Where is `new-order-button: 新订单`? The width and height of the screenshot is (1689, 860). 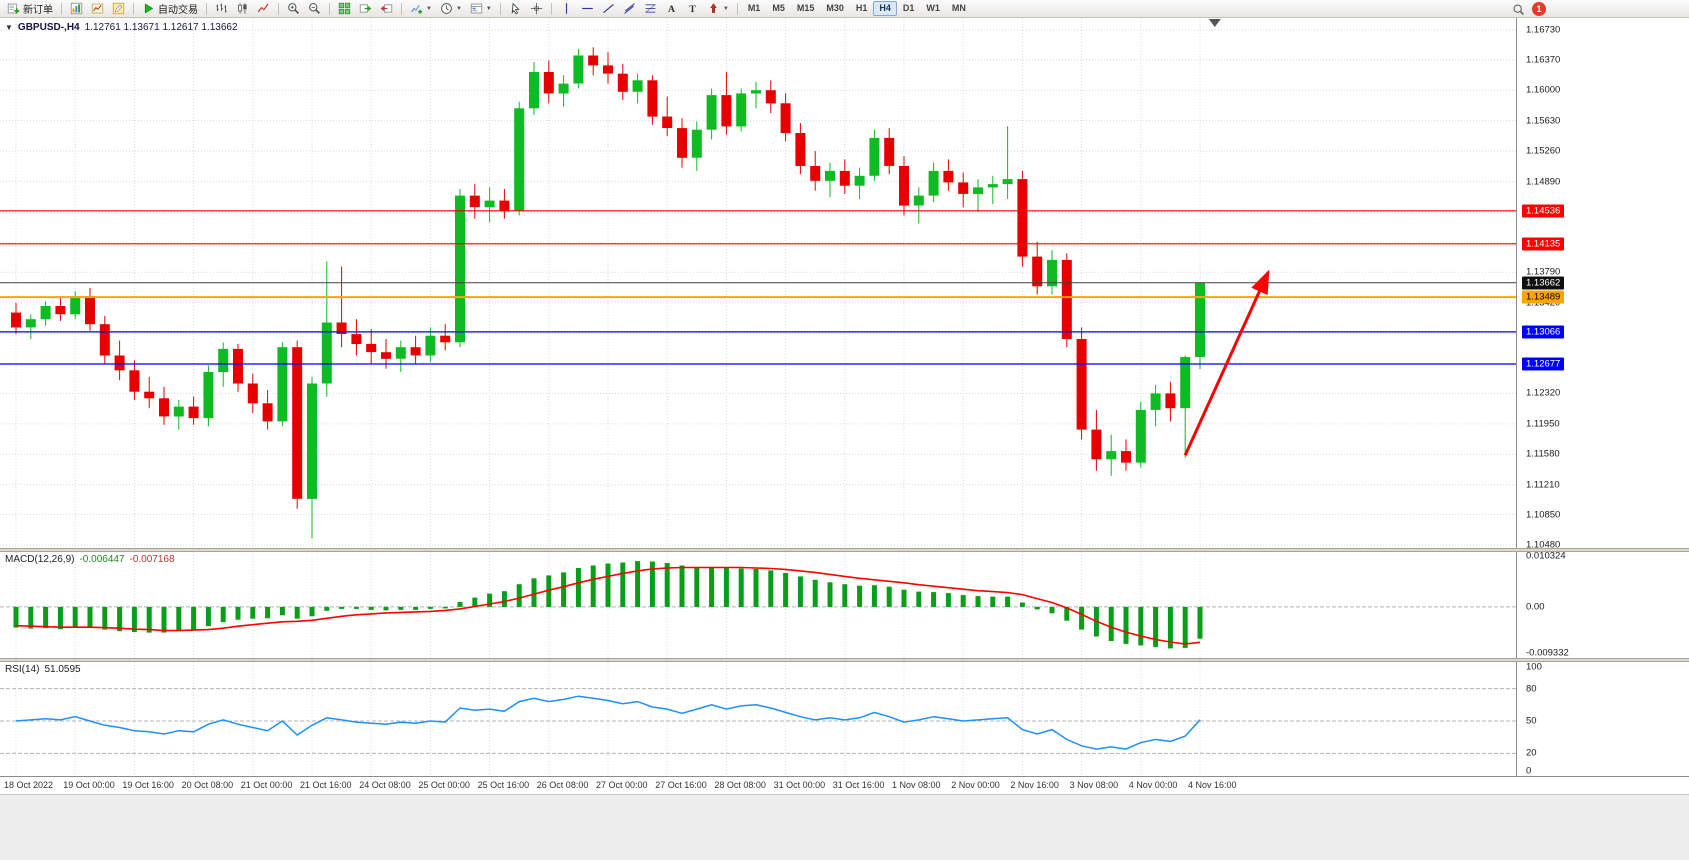 new-order-button: 新订单 is located at coordinates (30, 9).